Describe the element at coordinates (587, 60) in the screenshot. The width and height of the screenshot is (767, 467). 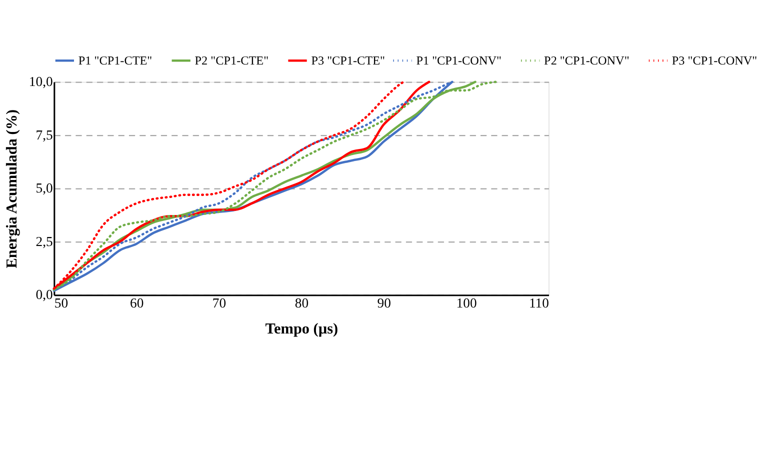
I see `legend-label: P2 "CP1-CONV"` at that location.